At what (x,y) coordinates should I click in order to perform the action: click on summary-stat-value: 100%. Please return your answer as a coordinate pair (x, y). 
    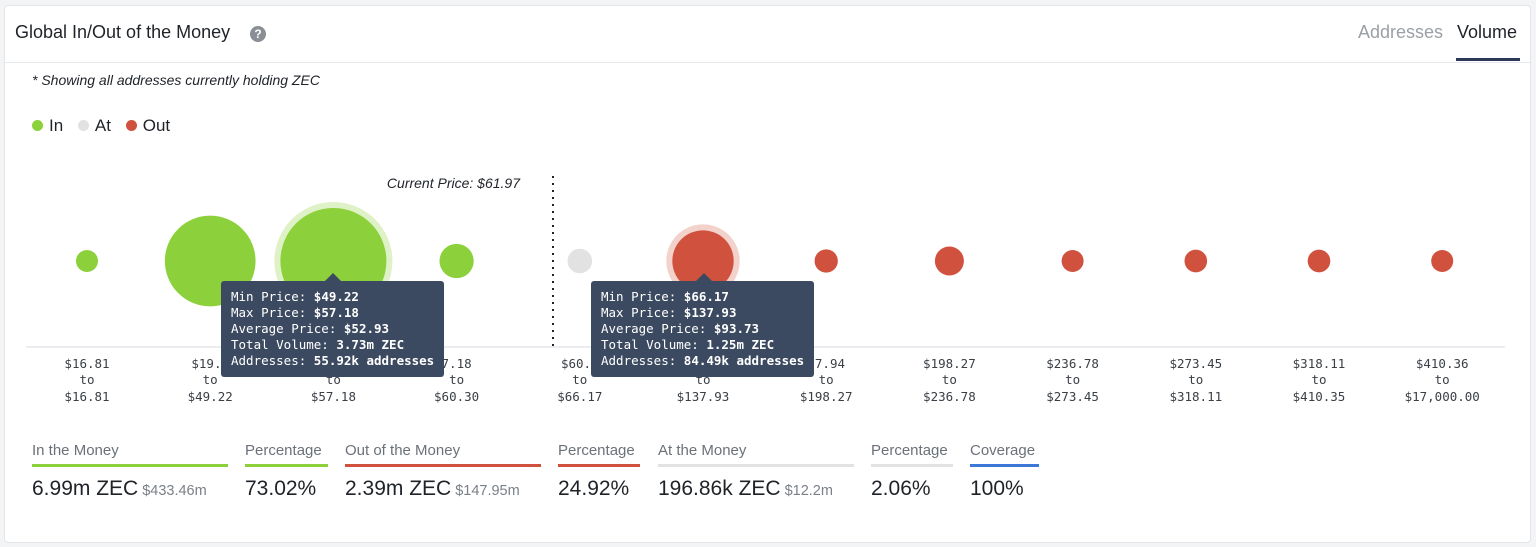
    Looking at the image, I should click on (997, 488).